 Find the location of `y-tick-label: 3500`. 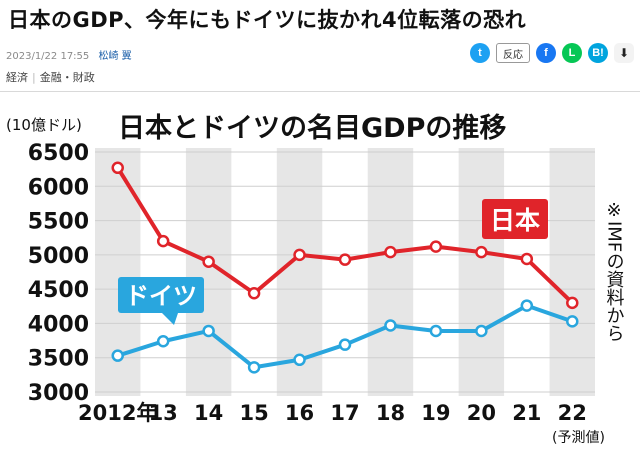

y-tick-label: 3500 is located at coordinates (58, 359).